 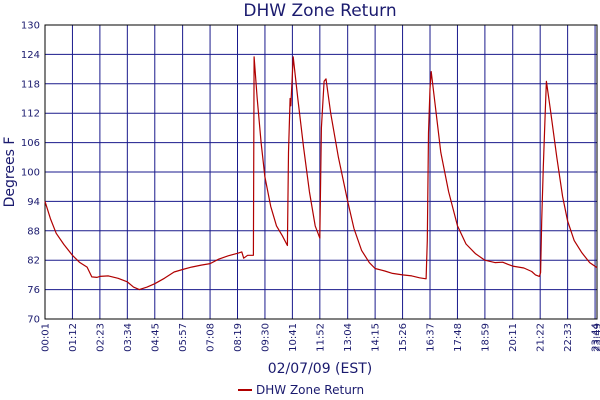 I want to click on y-tick-label: 118, so click(x=30, y=84).